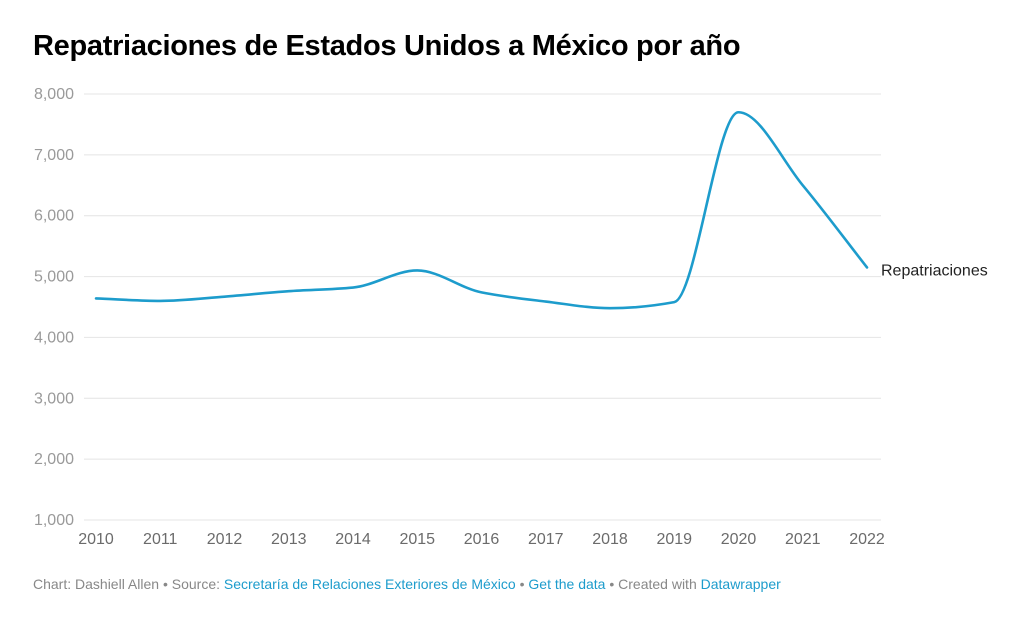  What do you see at coordinates (225, 539) in the screenshot?
I see `x-tick-label: 2012` at bounding box center [225, 539].